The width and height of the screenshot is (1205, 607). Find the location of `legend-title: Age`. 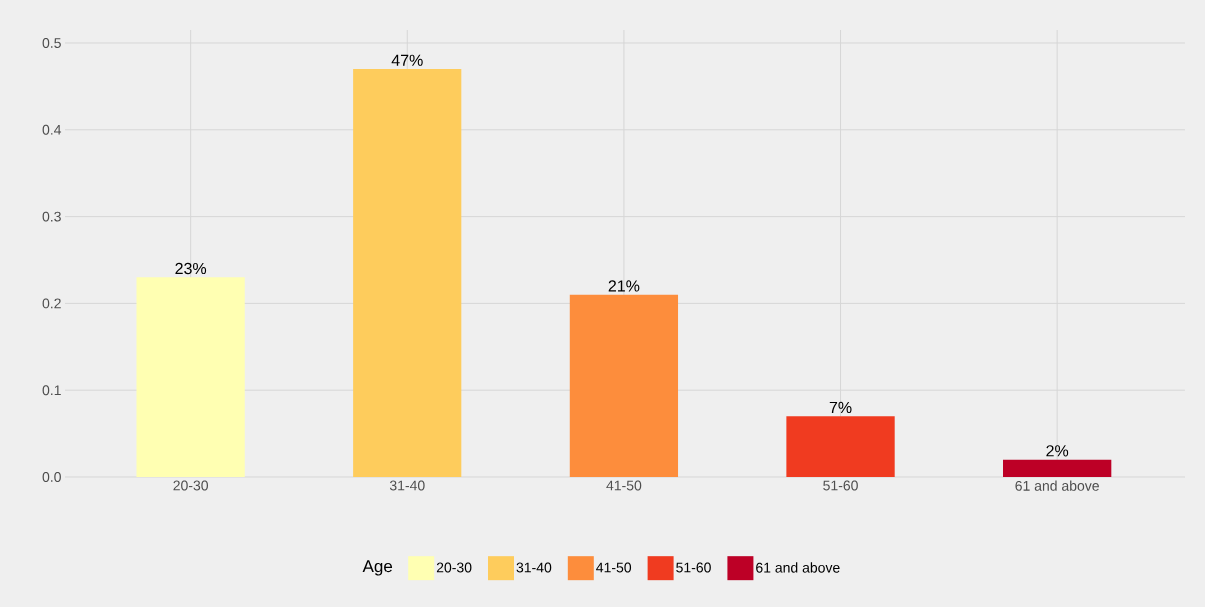

legend-title: Age is located at coordinates (377, 568).